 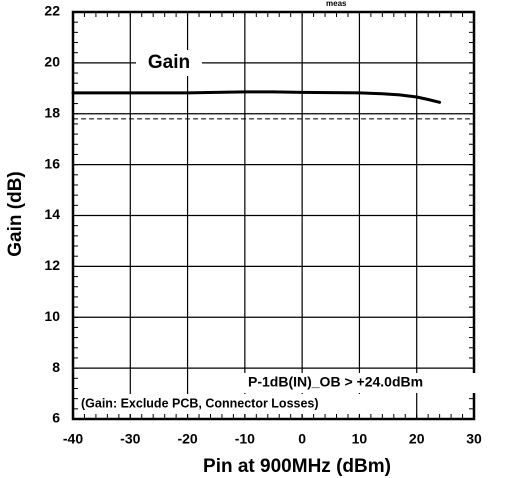 What do you see at coordinates (52, 11) in the screenshot?
I see `y-tick-label: 22` at bounding box center [52, 11].